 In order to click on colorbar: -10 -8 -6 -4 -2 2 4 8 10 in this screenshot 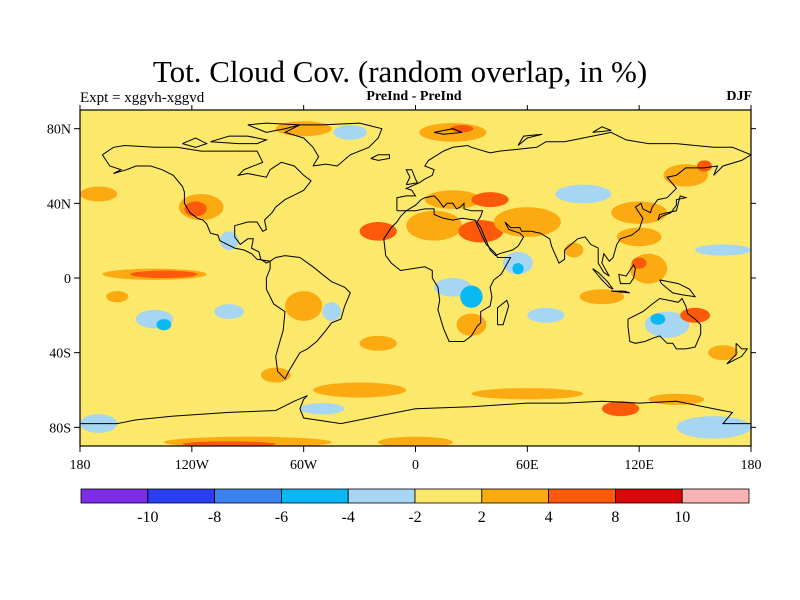, I will do `click(415, 507)`.